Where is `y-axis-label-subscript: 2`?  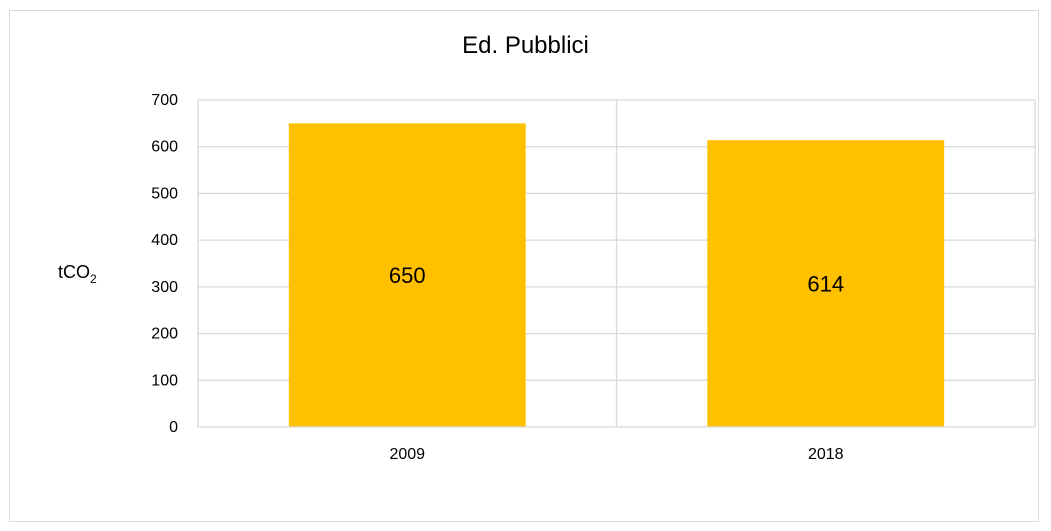
y-axis-label-subscript: 2 is located at coordinates (93, 279).